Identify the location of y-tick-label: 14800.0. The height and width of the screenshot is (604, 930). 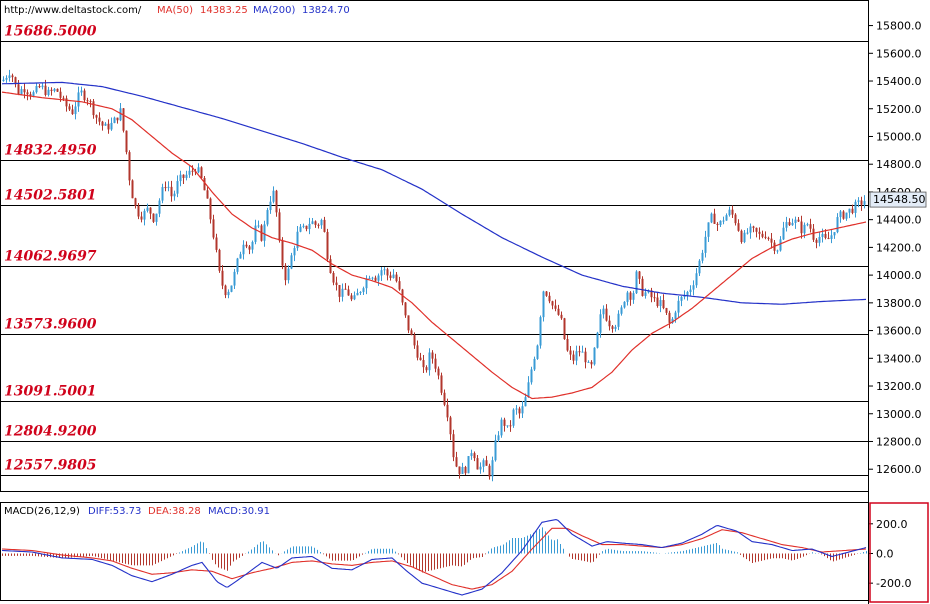
(899, 164).